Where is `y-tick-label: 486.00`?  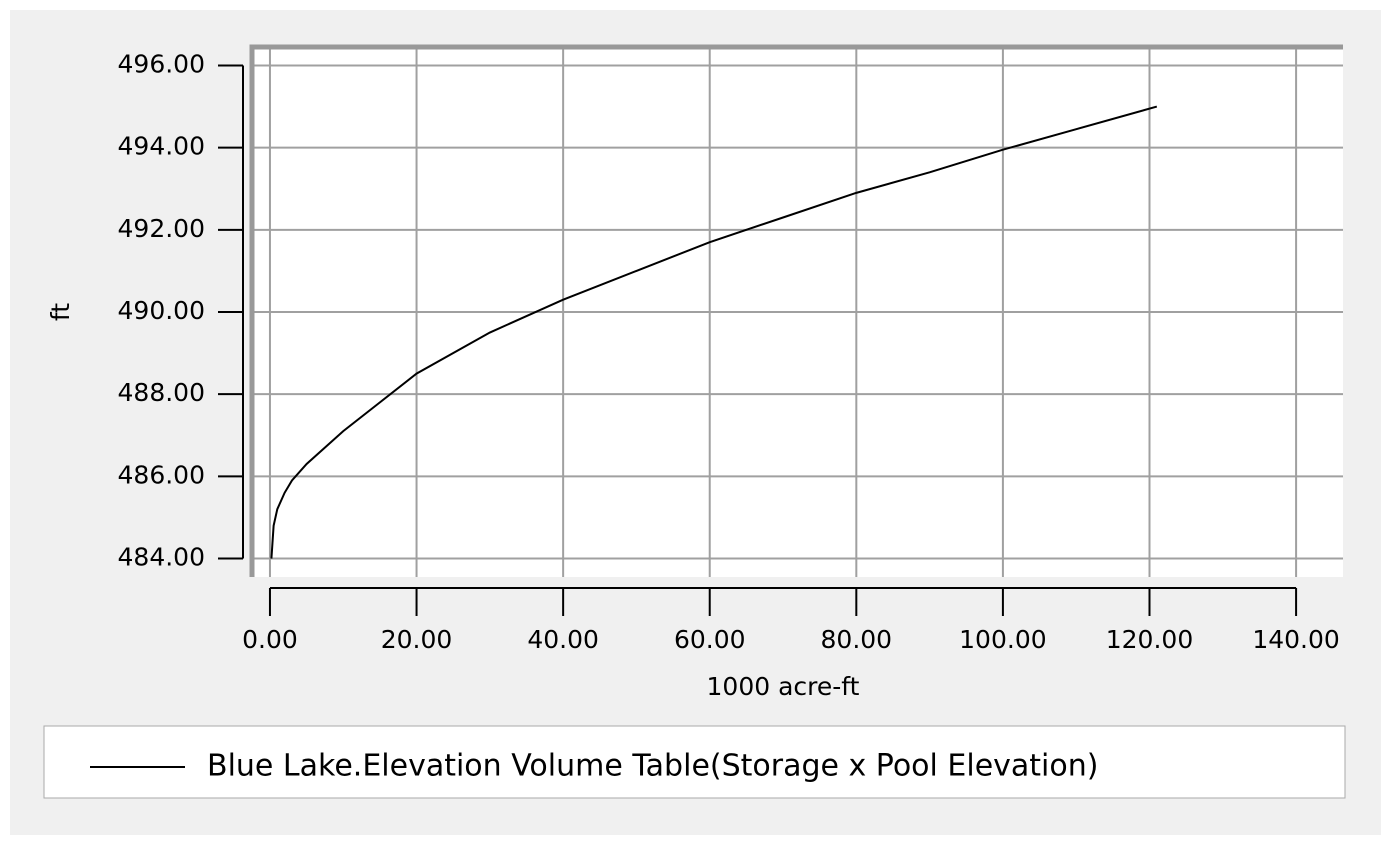 y-tick-label: 486.00 is located at coordinates (161, 474).